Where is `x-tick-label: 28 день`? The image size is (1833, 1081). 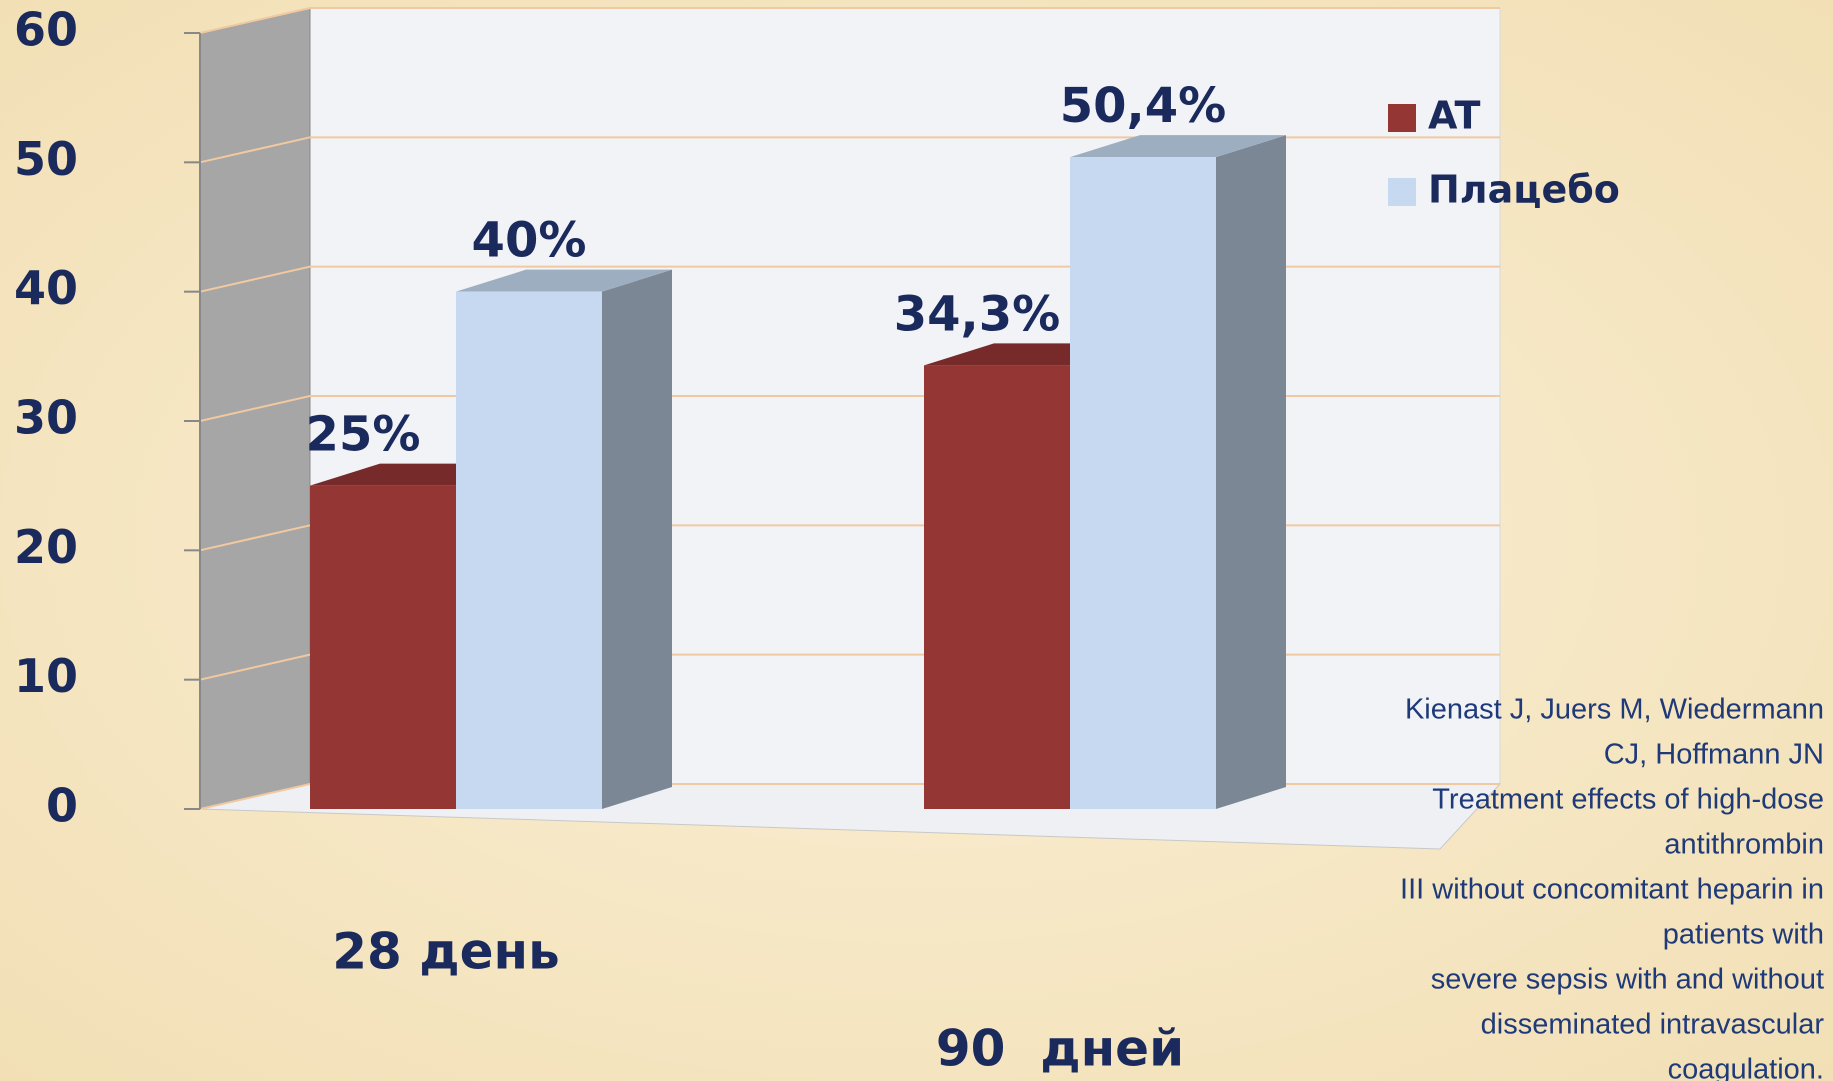
x-tick-label: 28 день is located at coordinates (445, 952).